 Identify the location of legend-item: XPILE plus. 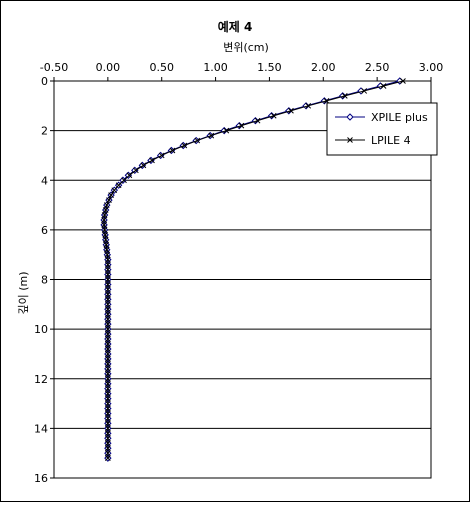
(381, 117).